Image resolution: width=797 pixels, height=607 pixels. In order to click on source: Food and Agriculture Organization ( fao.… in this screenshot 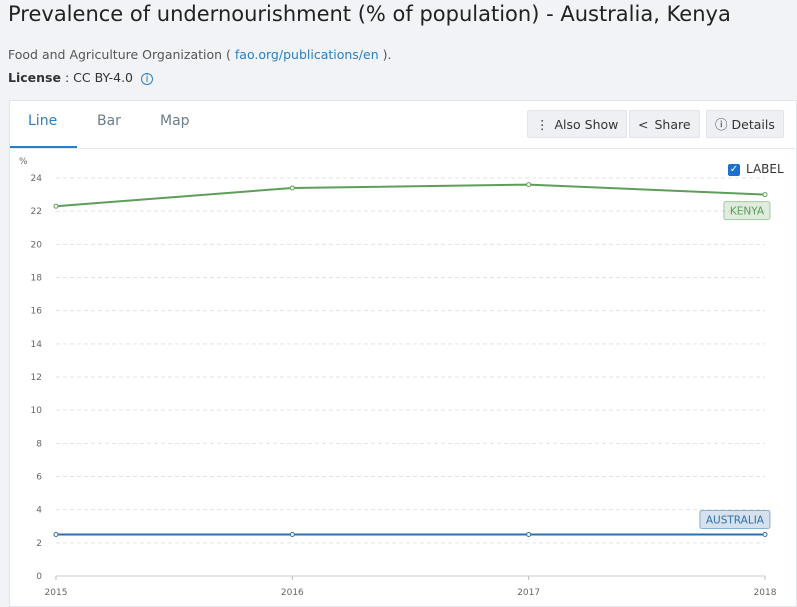, I will do `click(199, 54)`.